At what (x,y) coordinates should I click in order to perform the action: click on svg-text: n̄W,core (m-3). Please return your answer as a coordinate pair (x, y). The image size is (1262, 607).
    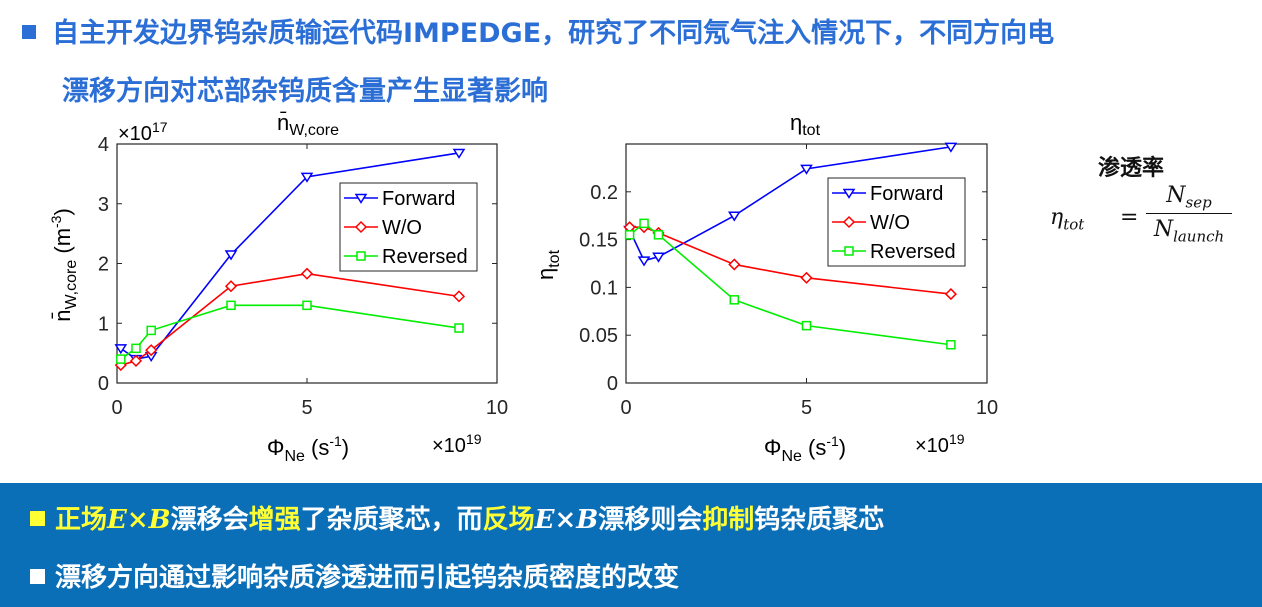
    Looking at the image, I should click on (64, 265).